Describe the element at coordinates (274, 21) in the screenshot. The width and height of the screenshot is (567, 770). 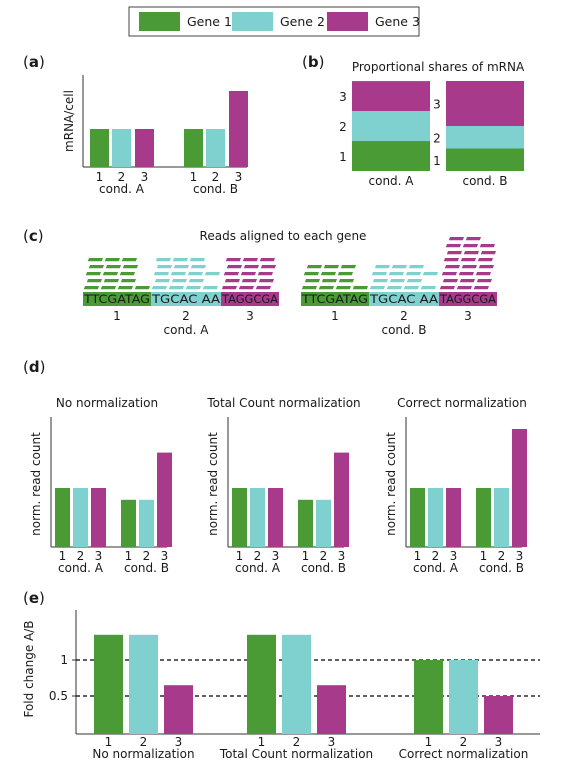
I see `legend-frame` at that location.